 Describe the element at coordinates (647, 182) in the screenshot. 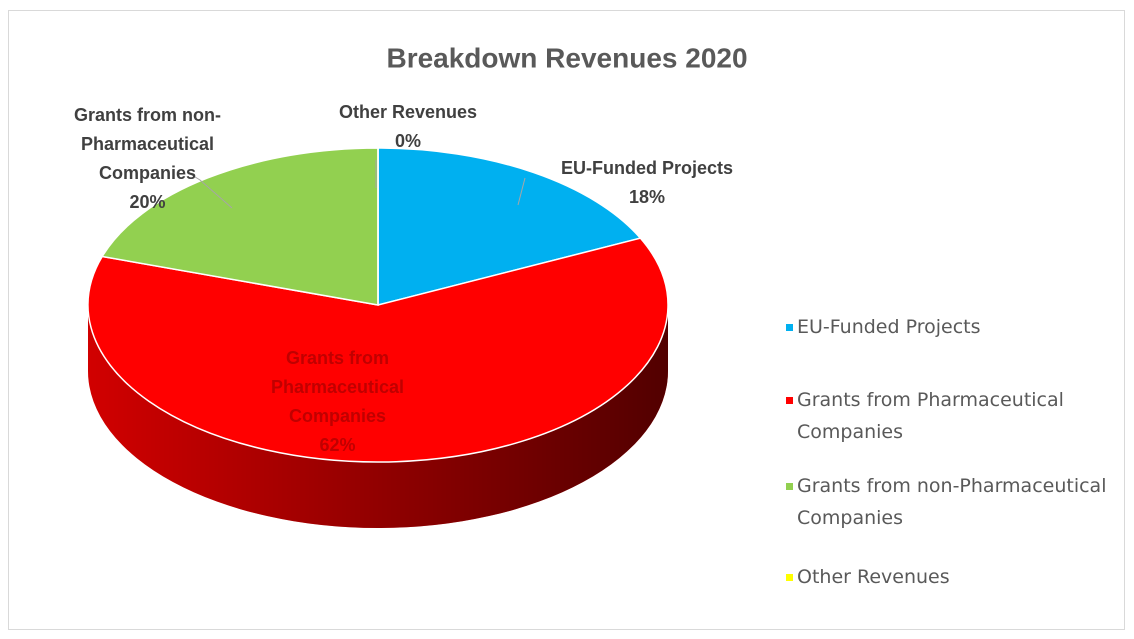

I see `data-label: EU-Funded Projects 18%` at that location.